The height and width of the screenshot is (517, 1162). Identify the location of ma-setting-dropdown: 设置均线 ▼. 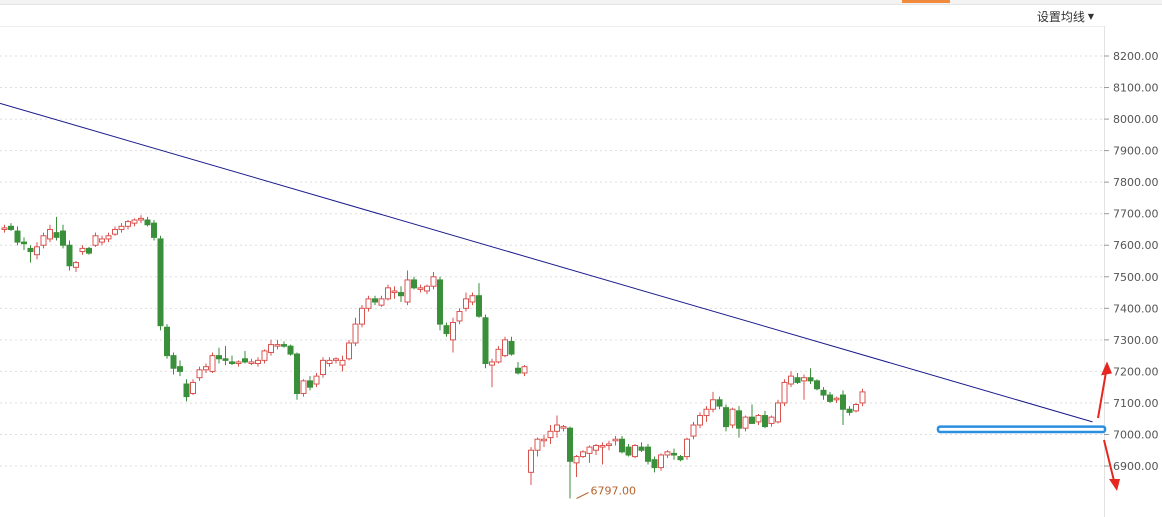
(1065, 16).